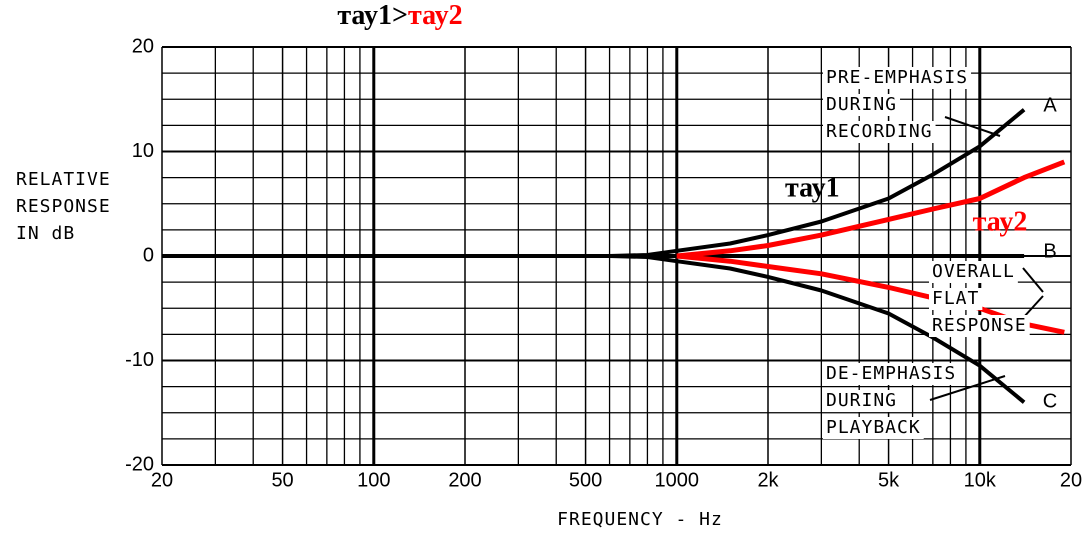  What do you see at coordinates (1050, 401) in the screenshot?
I see `series-label: C` at bounding box center [1050, 401].